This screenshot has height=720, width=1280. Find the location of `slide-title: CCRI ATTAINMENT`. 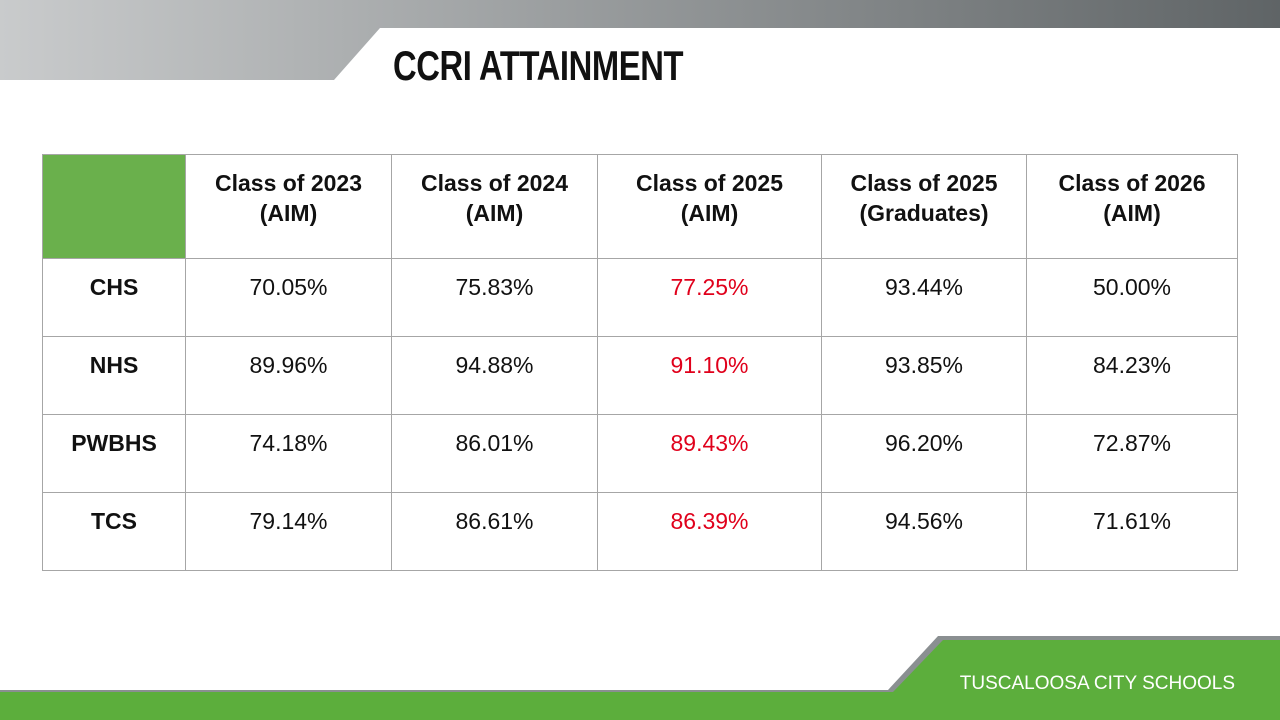

slide-title: CCRI ATTAINMENT is located at coordinates (538, 65).